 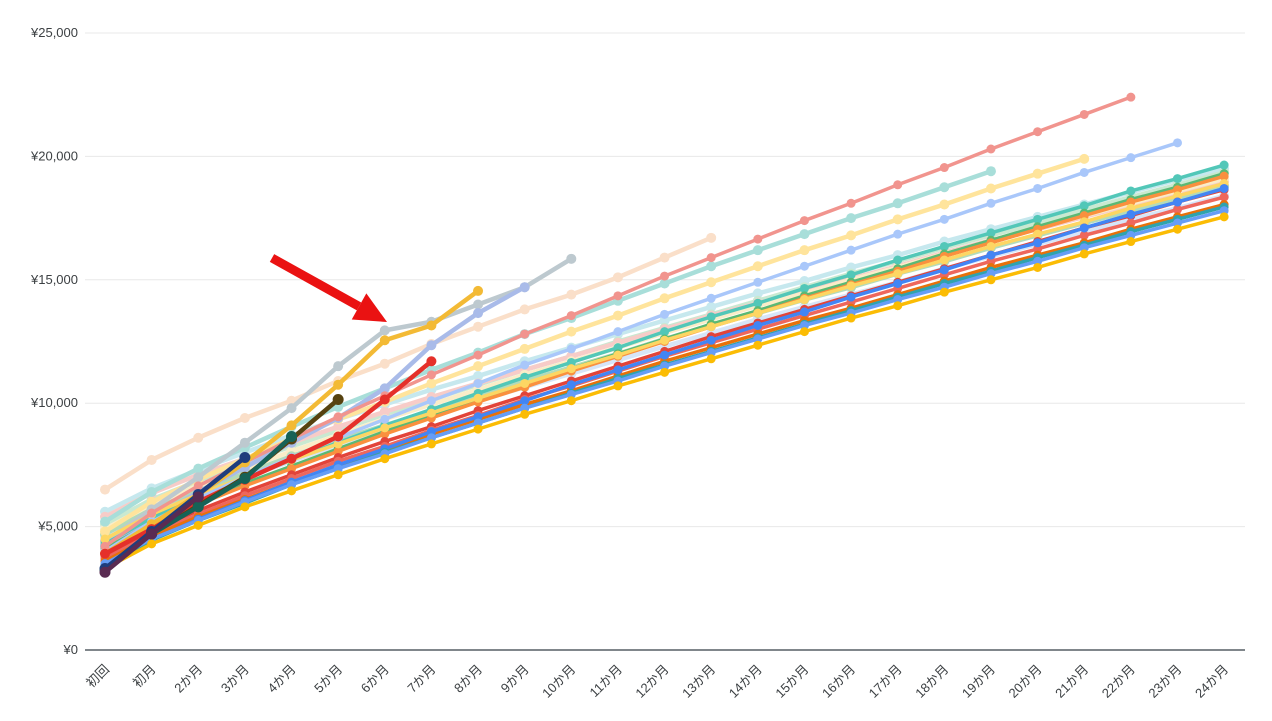 What do you see at coordinates (606, 681) in the screenshot?
I see `x-tick-label: 11か月` at bounding box center [606, 681].